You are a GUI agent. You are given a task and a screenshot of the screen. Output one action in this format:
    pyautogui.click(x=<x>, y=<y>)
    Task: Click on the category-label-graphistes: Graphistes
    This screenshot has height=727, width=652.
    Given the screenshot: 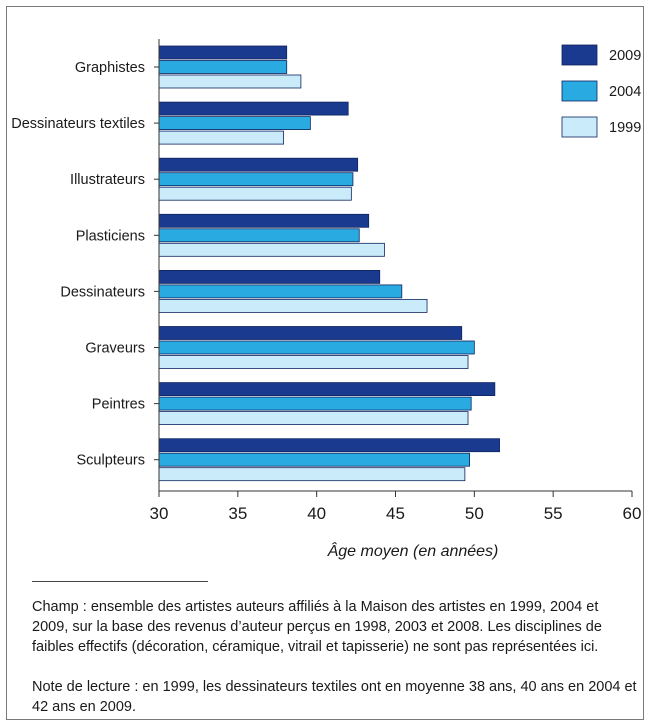 What is the action you would take?
    pyautogui.click(x=110, y=68)
    